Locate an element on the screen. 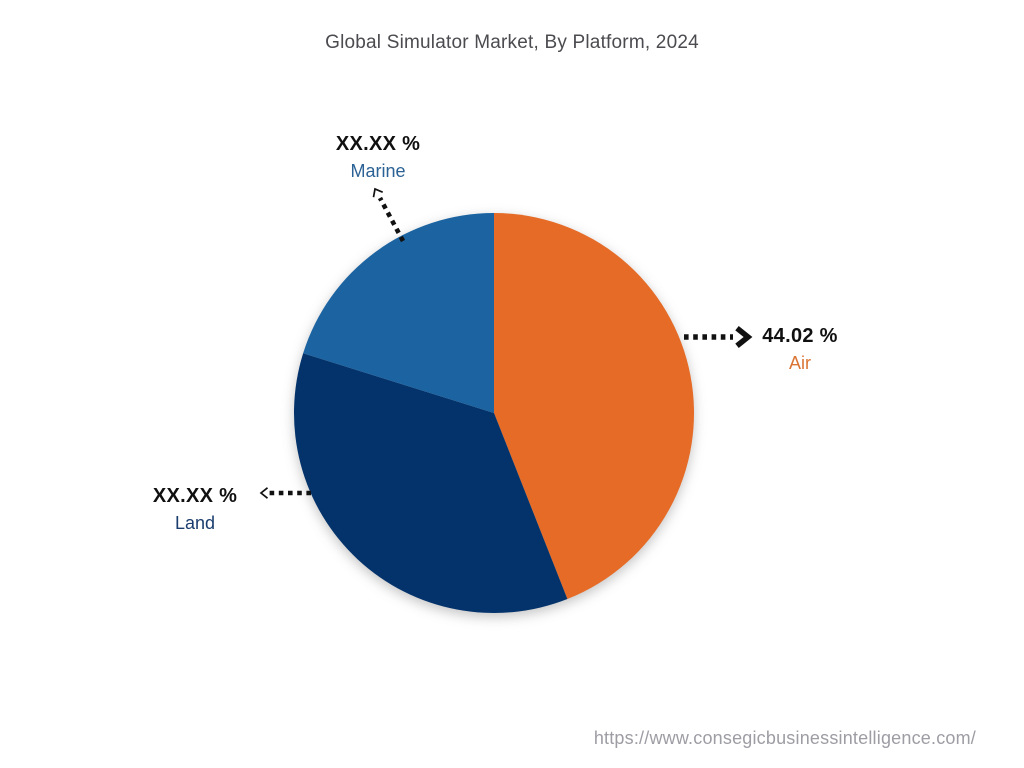 This screenshot has width=1024, height=768. label-land: XX.XX % Land is located at coordinates (195, 510).